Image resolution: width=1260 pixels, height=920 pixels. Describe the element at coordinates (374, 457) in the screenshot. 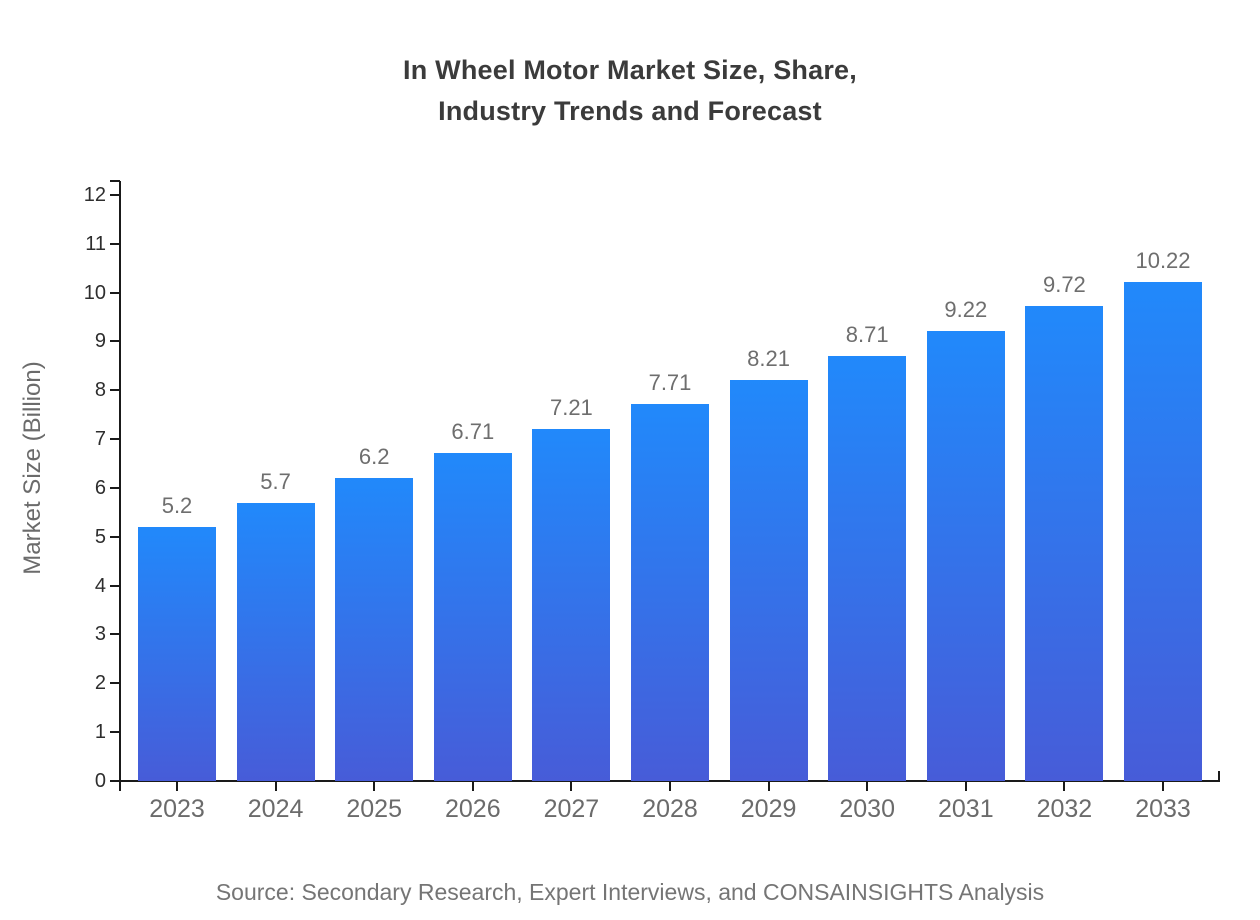

I see `bar-value-label: 6.2` at that location.